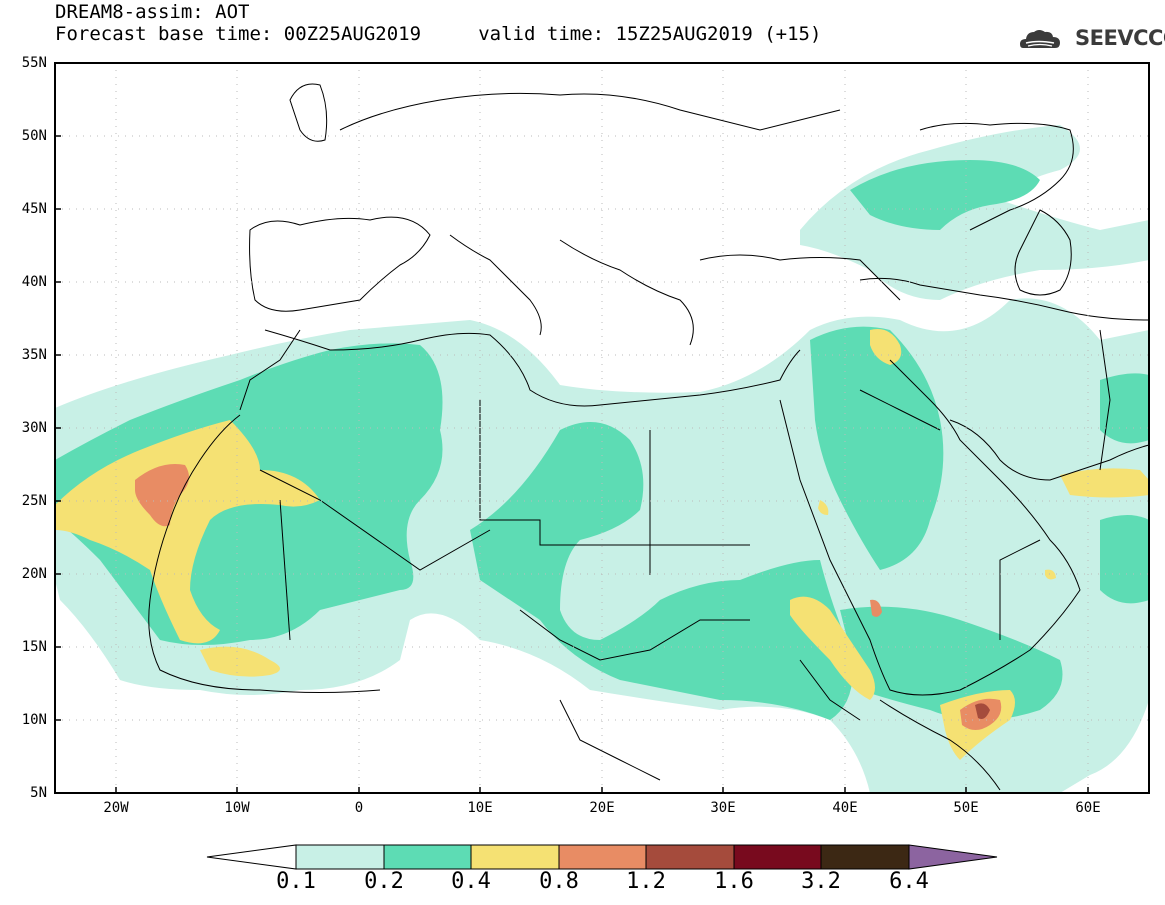 This screenshot has width=1165, height=905. I want to click on colorbar-label: 0.4, so click(471, 881).